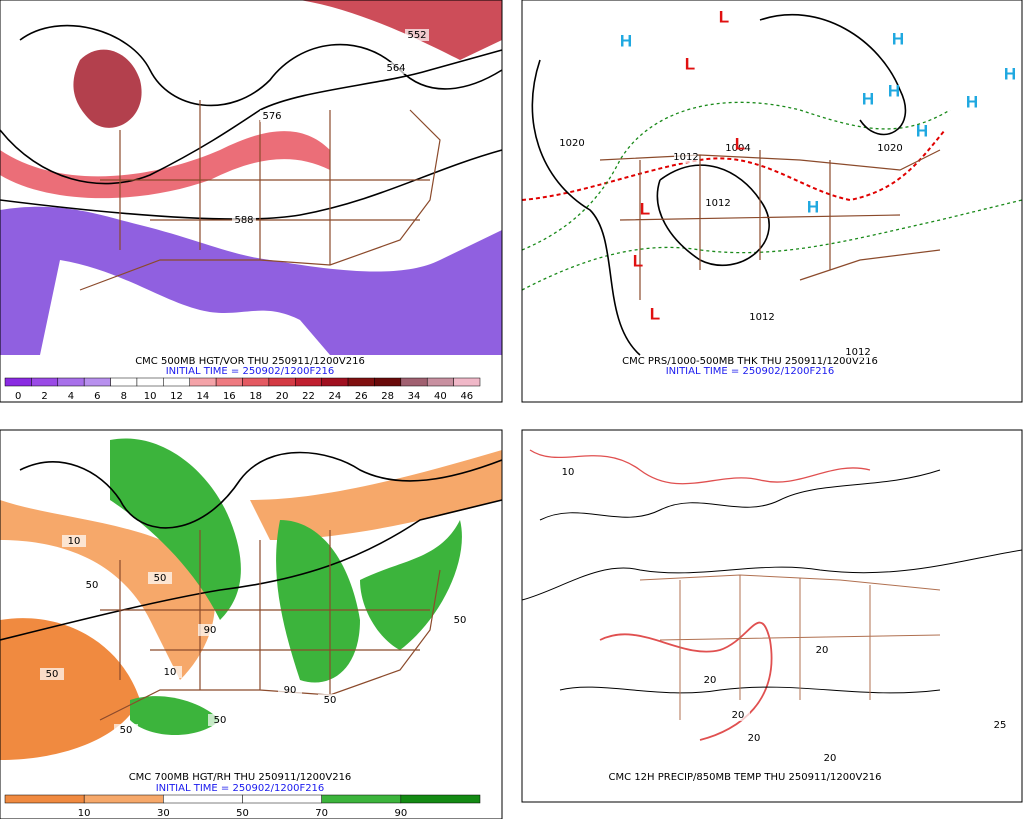  What do you see at coordinates (229, 396) in the screenshot?
I see `colorbar-label: 16` at bounding box center [229, 396].